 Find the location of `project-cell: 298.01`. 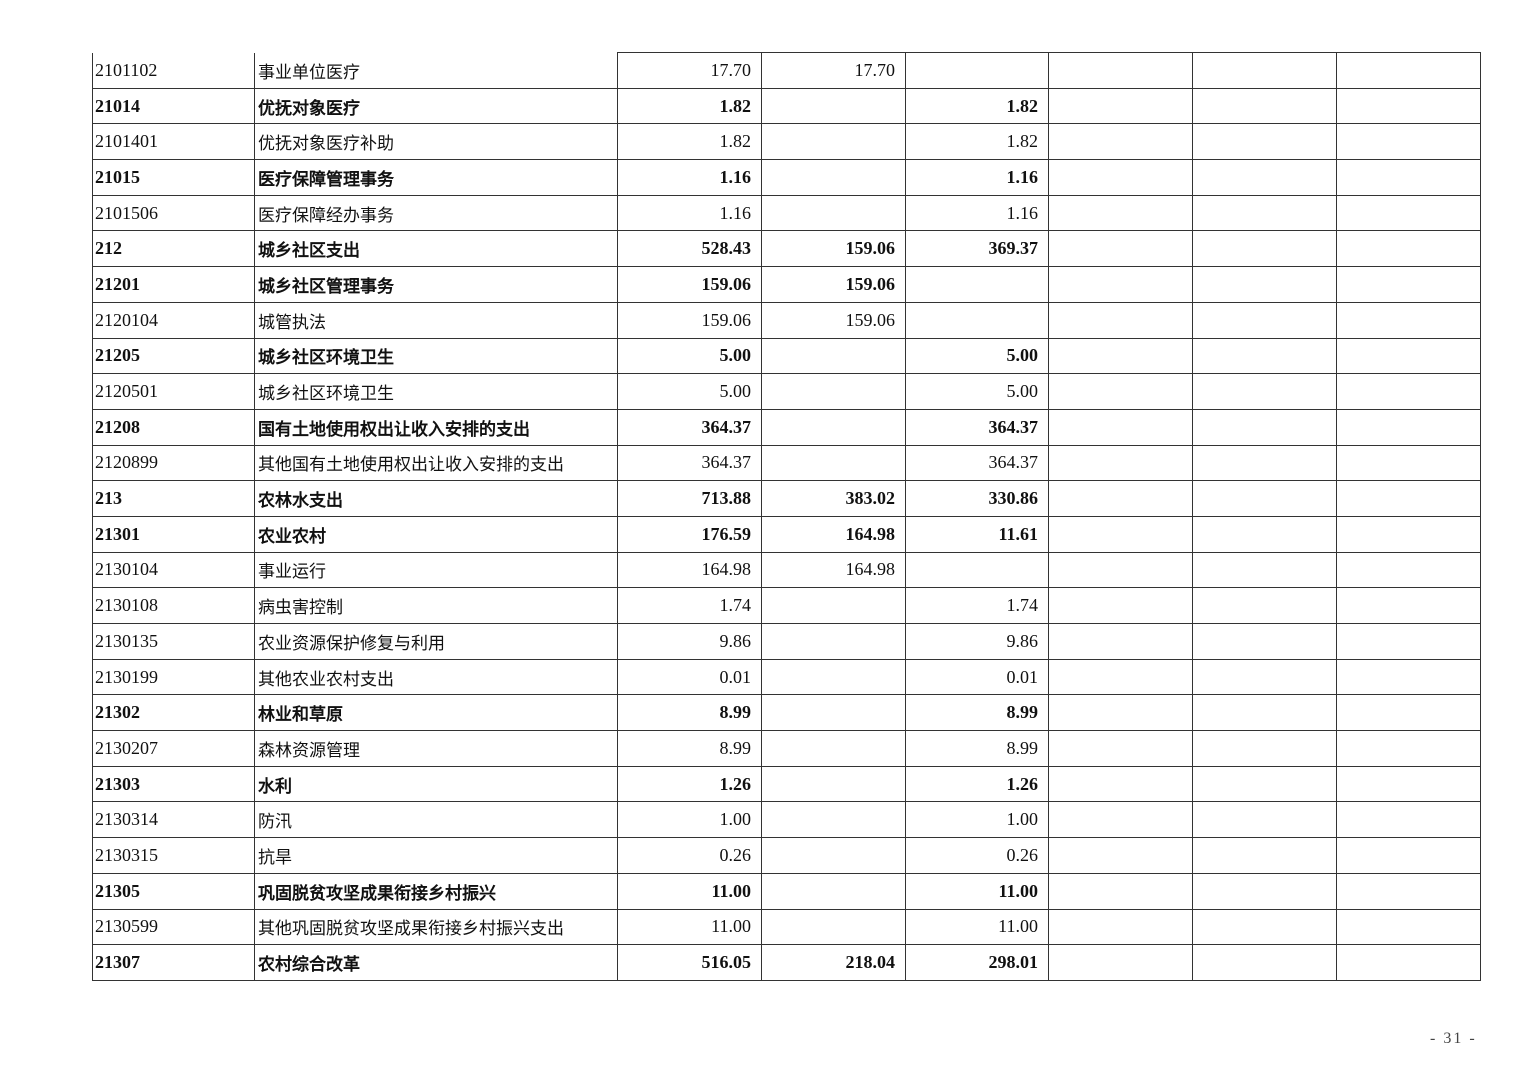

project-cell: 298.01 is located at coordinates (977, 962).